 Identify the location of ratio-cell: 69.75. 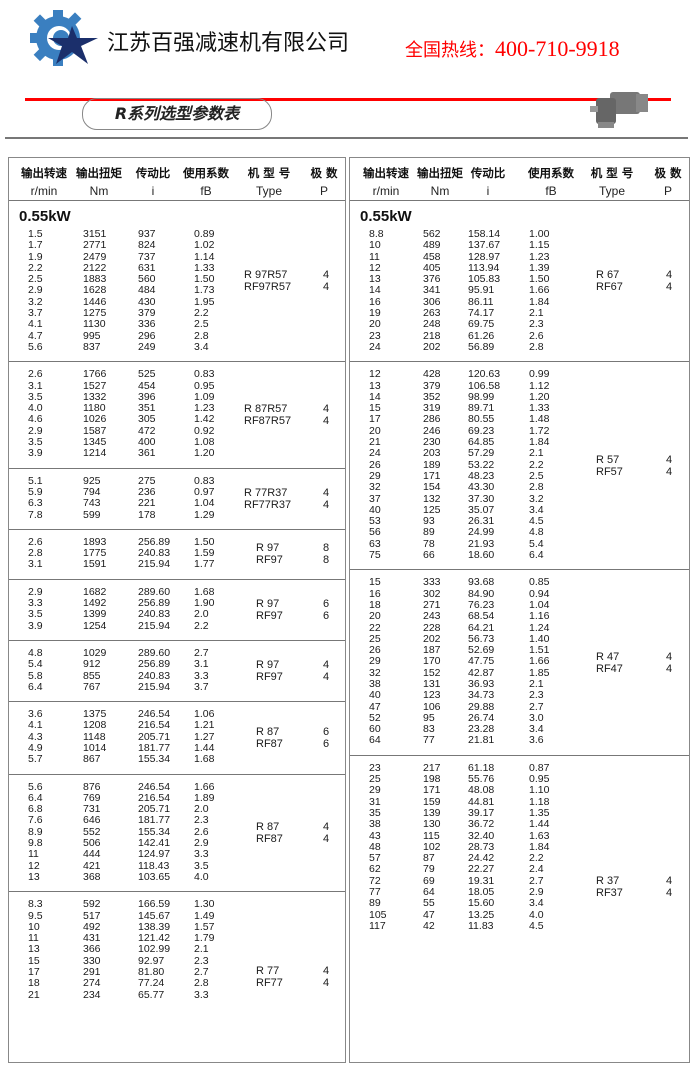
(481, 324).